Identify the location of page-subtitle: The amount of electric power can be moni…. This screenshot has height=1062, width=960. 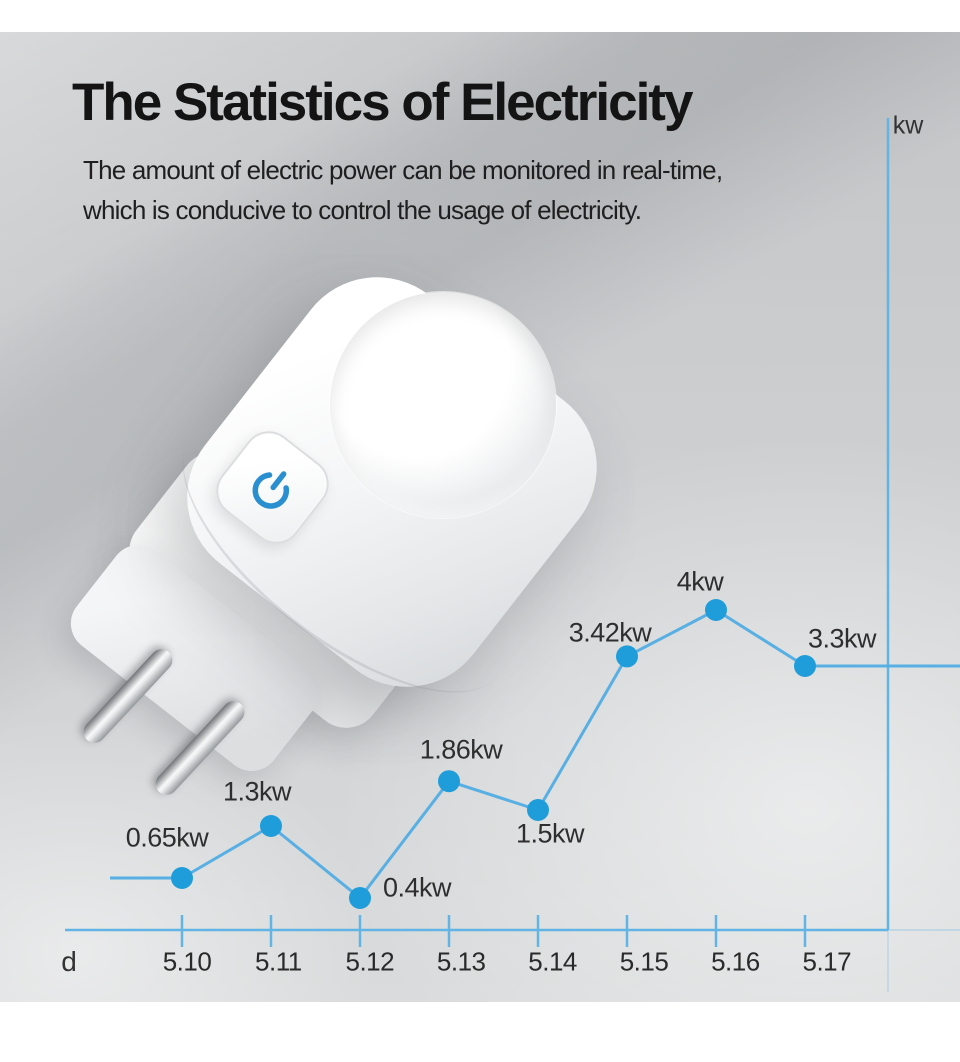
(403, 190).